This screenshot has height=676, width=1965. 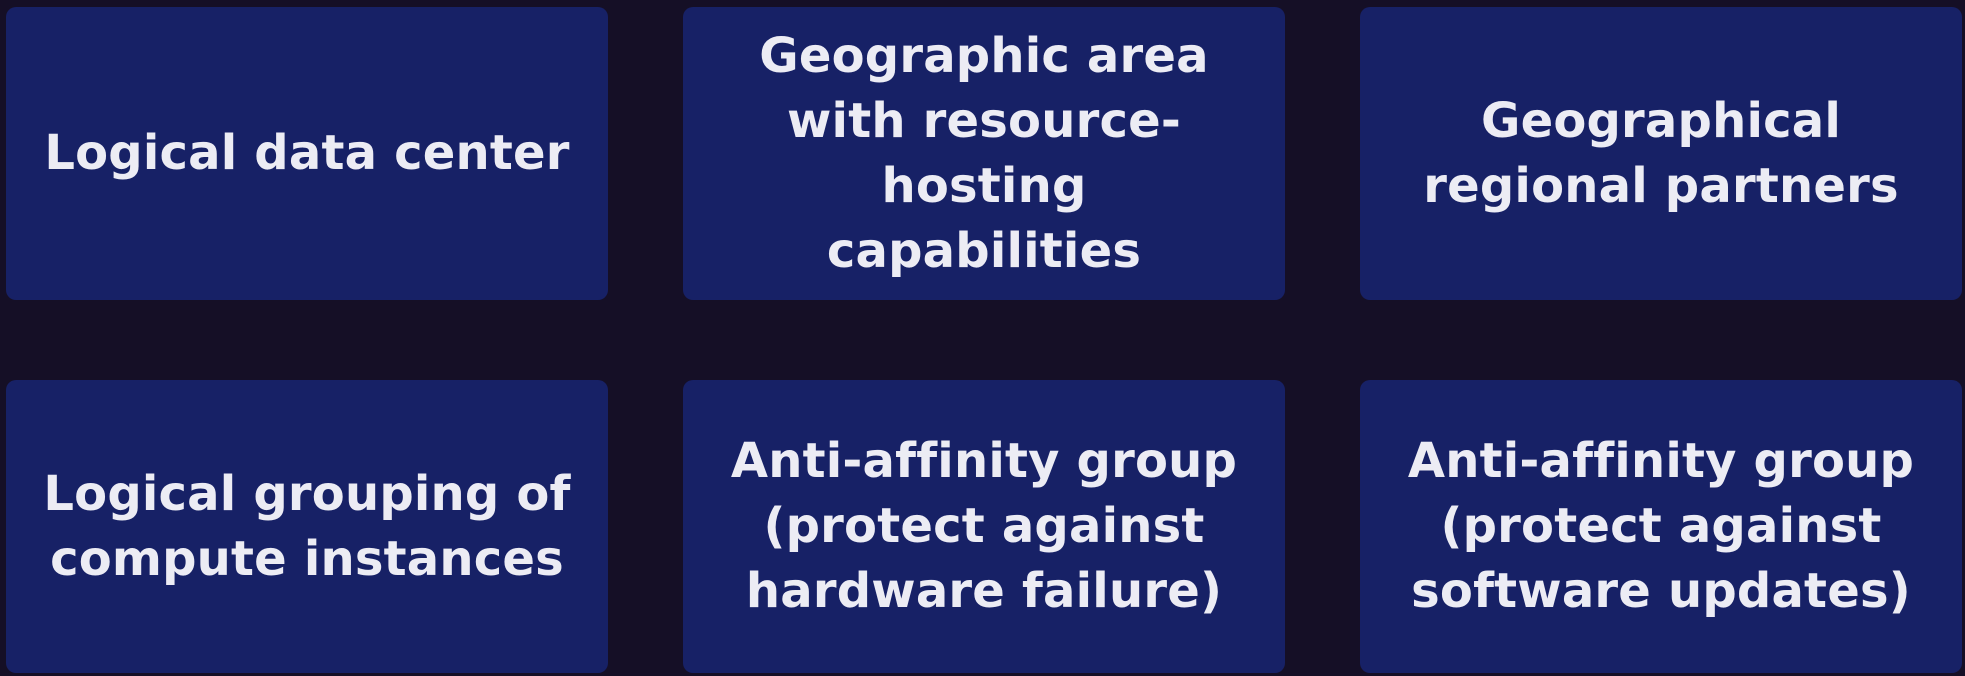 I want to click on card-label: Logical grouping of compute instances, so click(x=307, y=526).